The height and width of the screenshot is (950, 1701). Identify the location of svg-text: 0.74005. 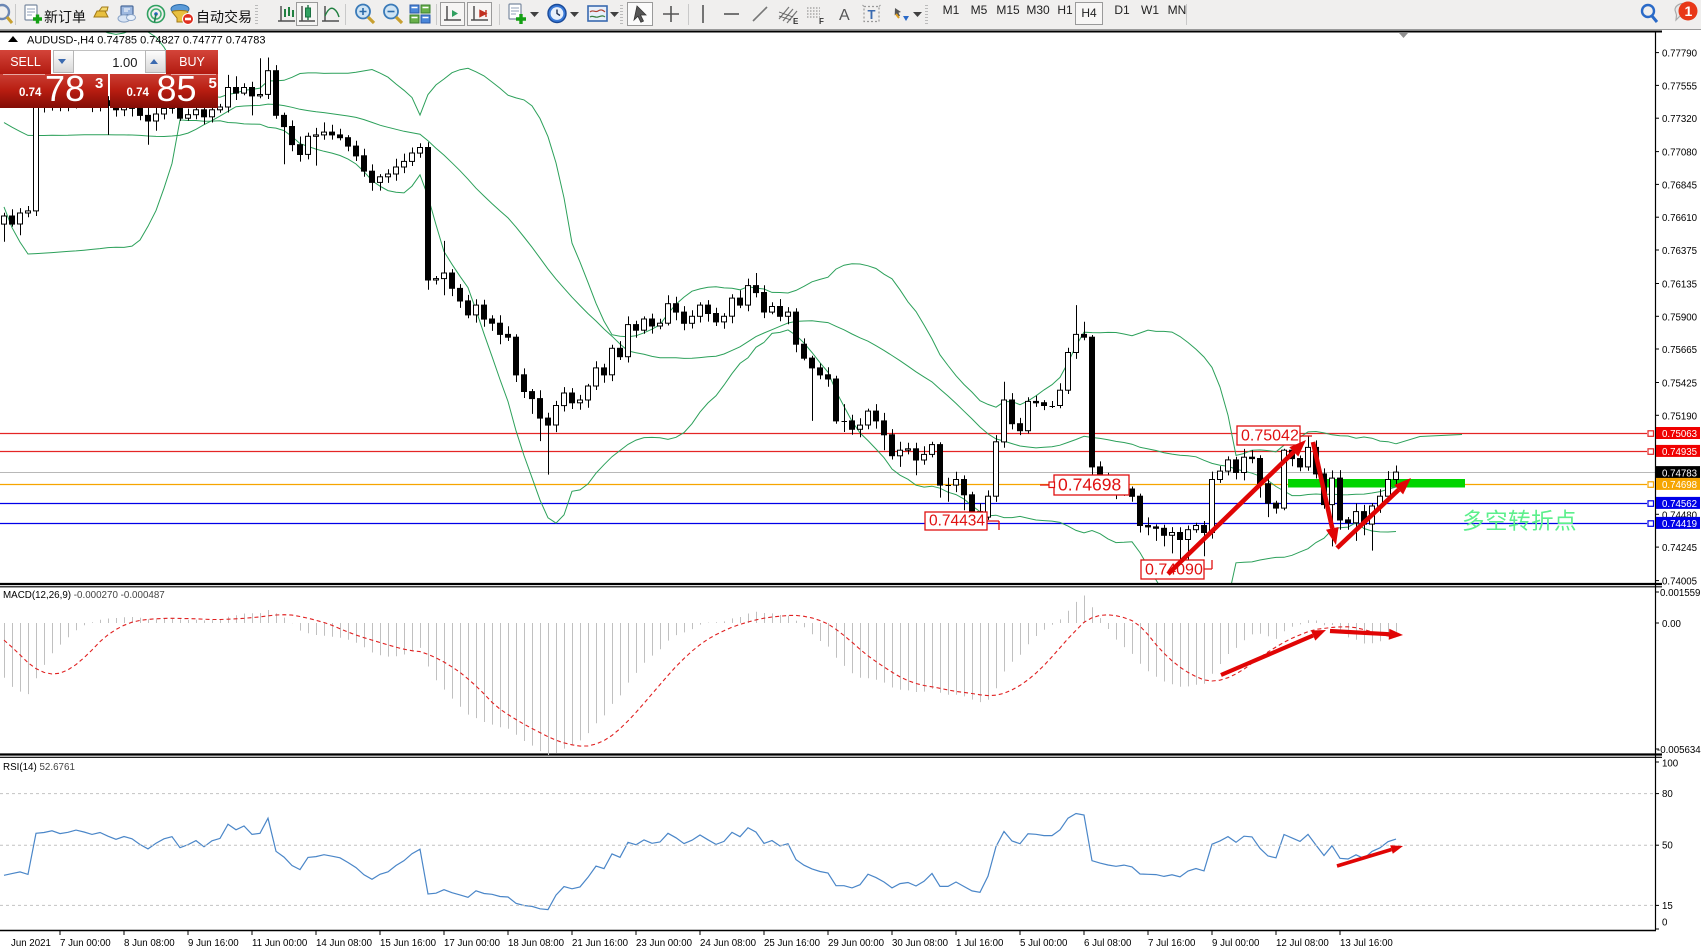
(1679, 582).